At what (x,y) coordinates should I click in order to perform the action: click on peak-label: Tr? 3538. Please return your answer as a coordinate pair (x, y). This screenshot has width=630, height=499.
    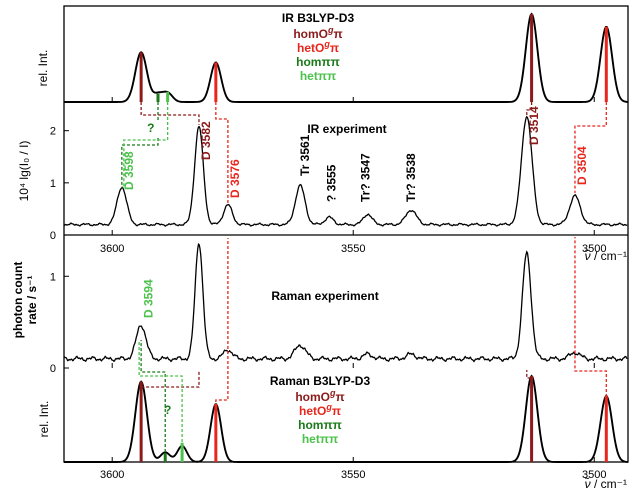
    Looking at the image, I should click on (411, 177).